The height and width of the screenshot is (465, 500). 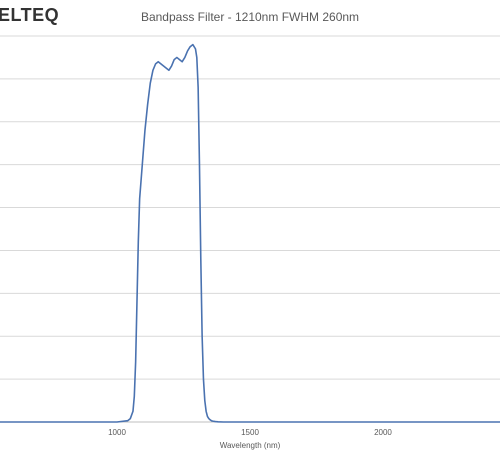 What do you see at coordinates (250, 17) in the screenshot?
I see `chart-title: Bandpass Filter - 1210nm FWHM 260nm` at bounding box center [250, 17].